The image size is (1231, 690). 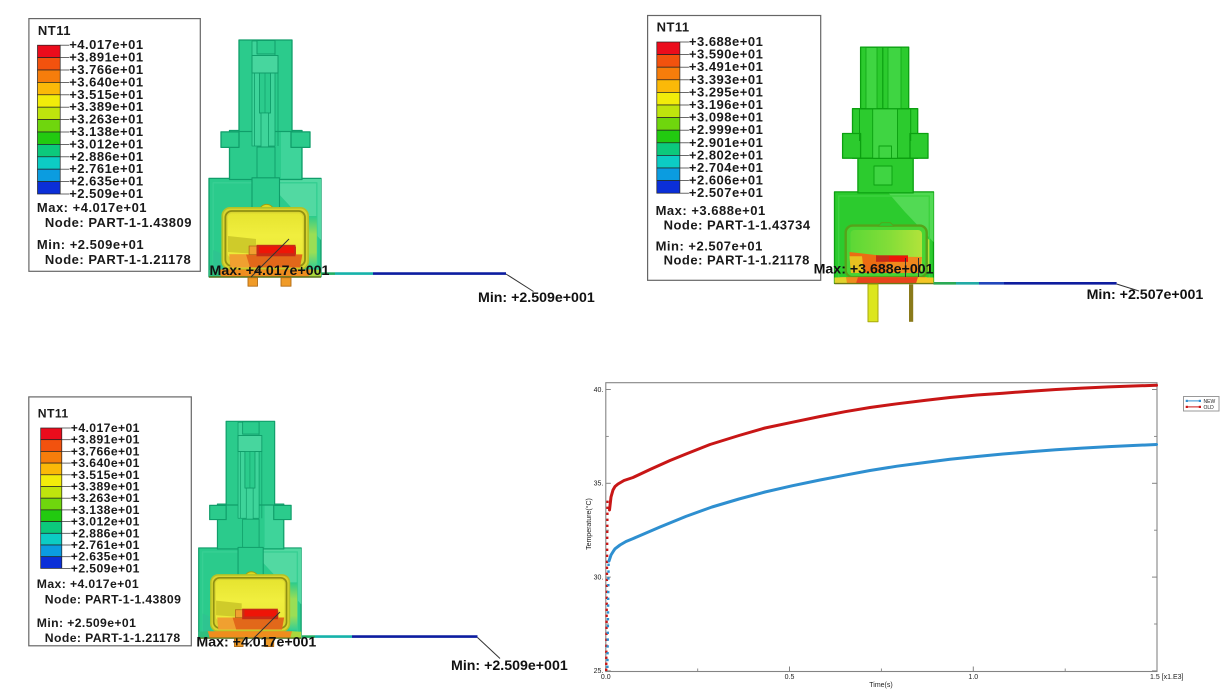 What do you see at coordinates (1209, 408) in the screenshot?
I see `svg-text: OLD` at bounding box center [1209, 408].